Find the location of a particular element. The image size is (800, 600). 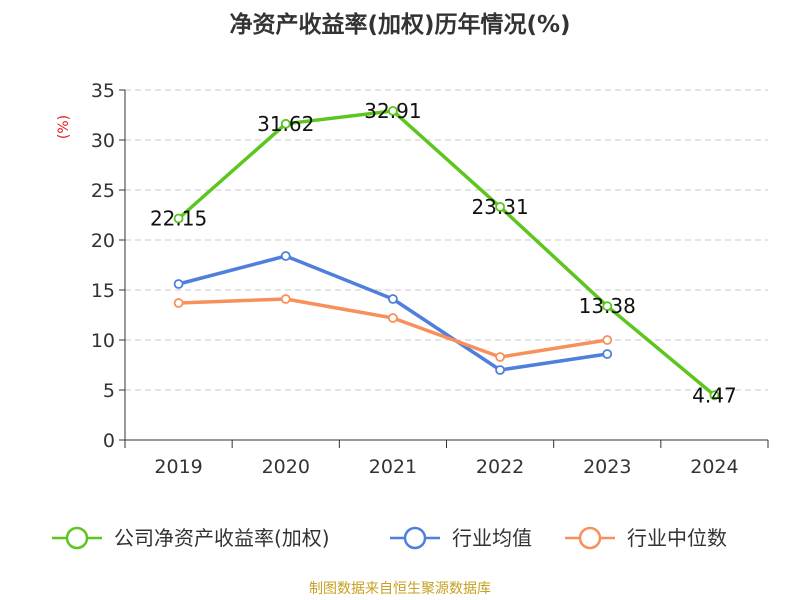

legend-label: 行业中位数 is located at coordinates (677, 538).